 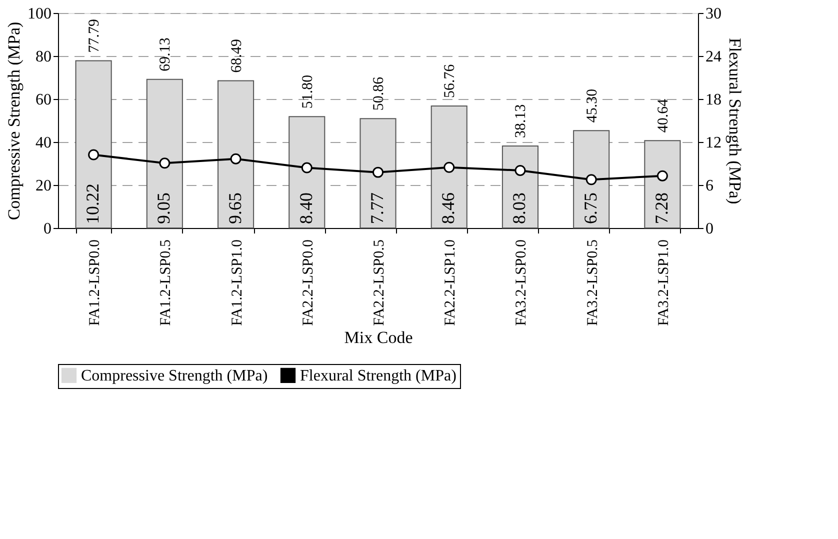 I want to click on y-tick-label: 80, so click(x=44, y=57).